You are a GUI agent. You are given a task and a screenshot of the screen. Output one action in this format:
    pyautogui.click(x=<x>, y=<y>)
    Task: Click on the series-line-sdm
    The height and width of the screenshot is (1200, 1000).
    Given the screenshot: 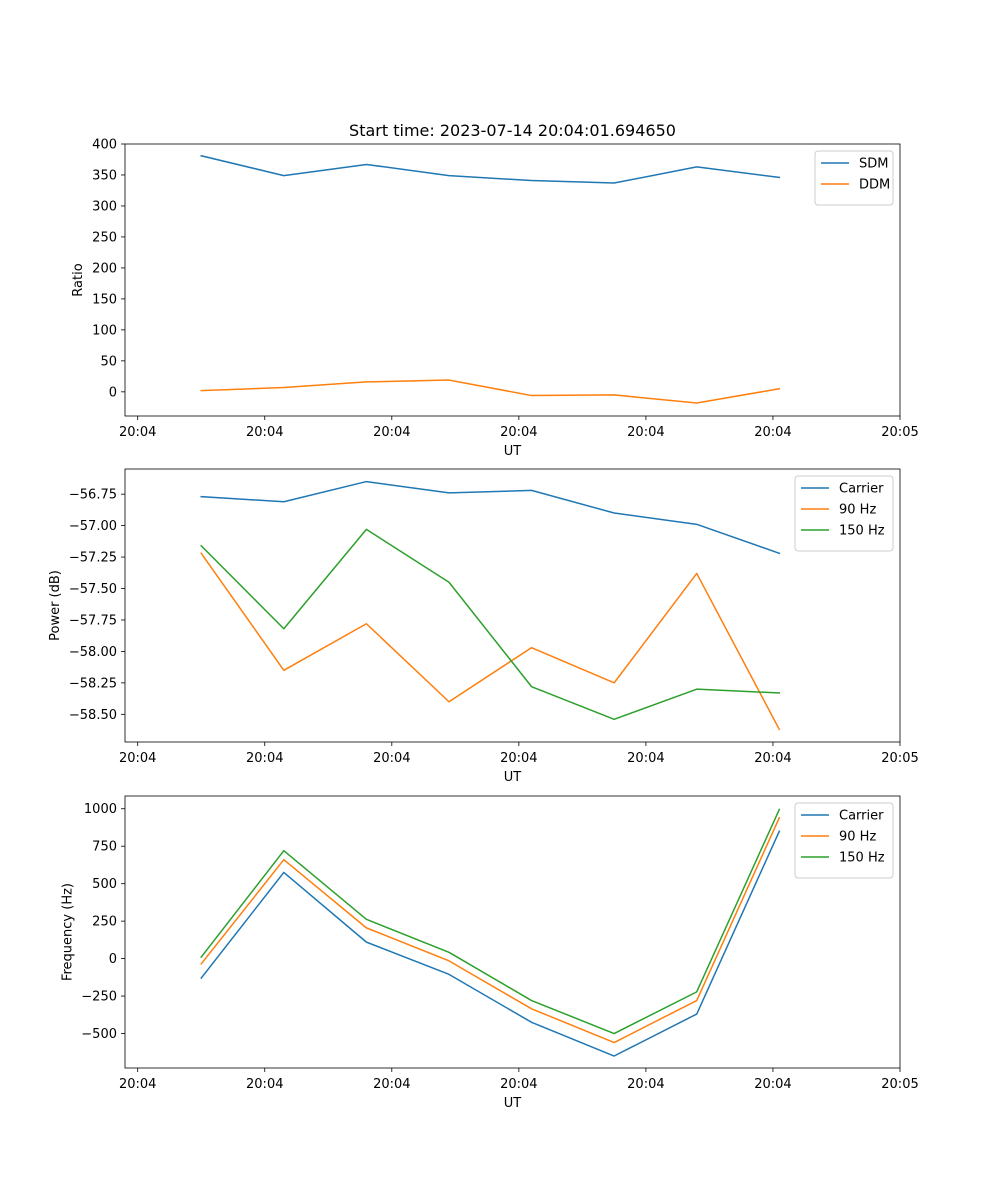 What is the action you would take?
    pyautogui.click(x=490, y=169)
    